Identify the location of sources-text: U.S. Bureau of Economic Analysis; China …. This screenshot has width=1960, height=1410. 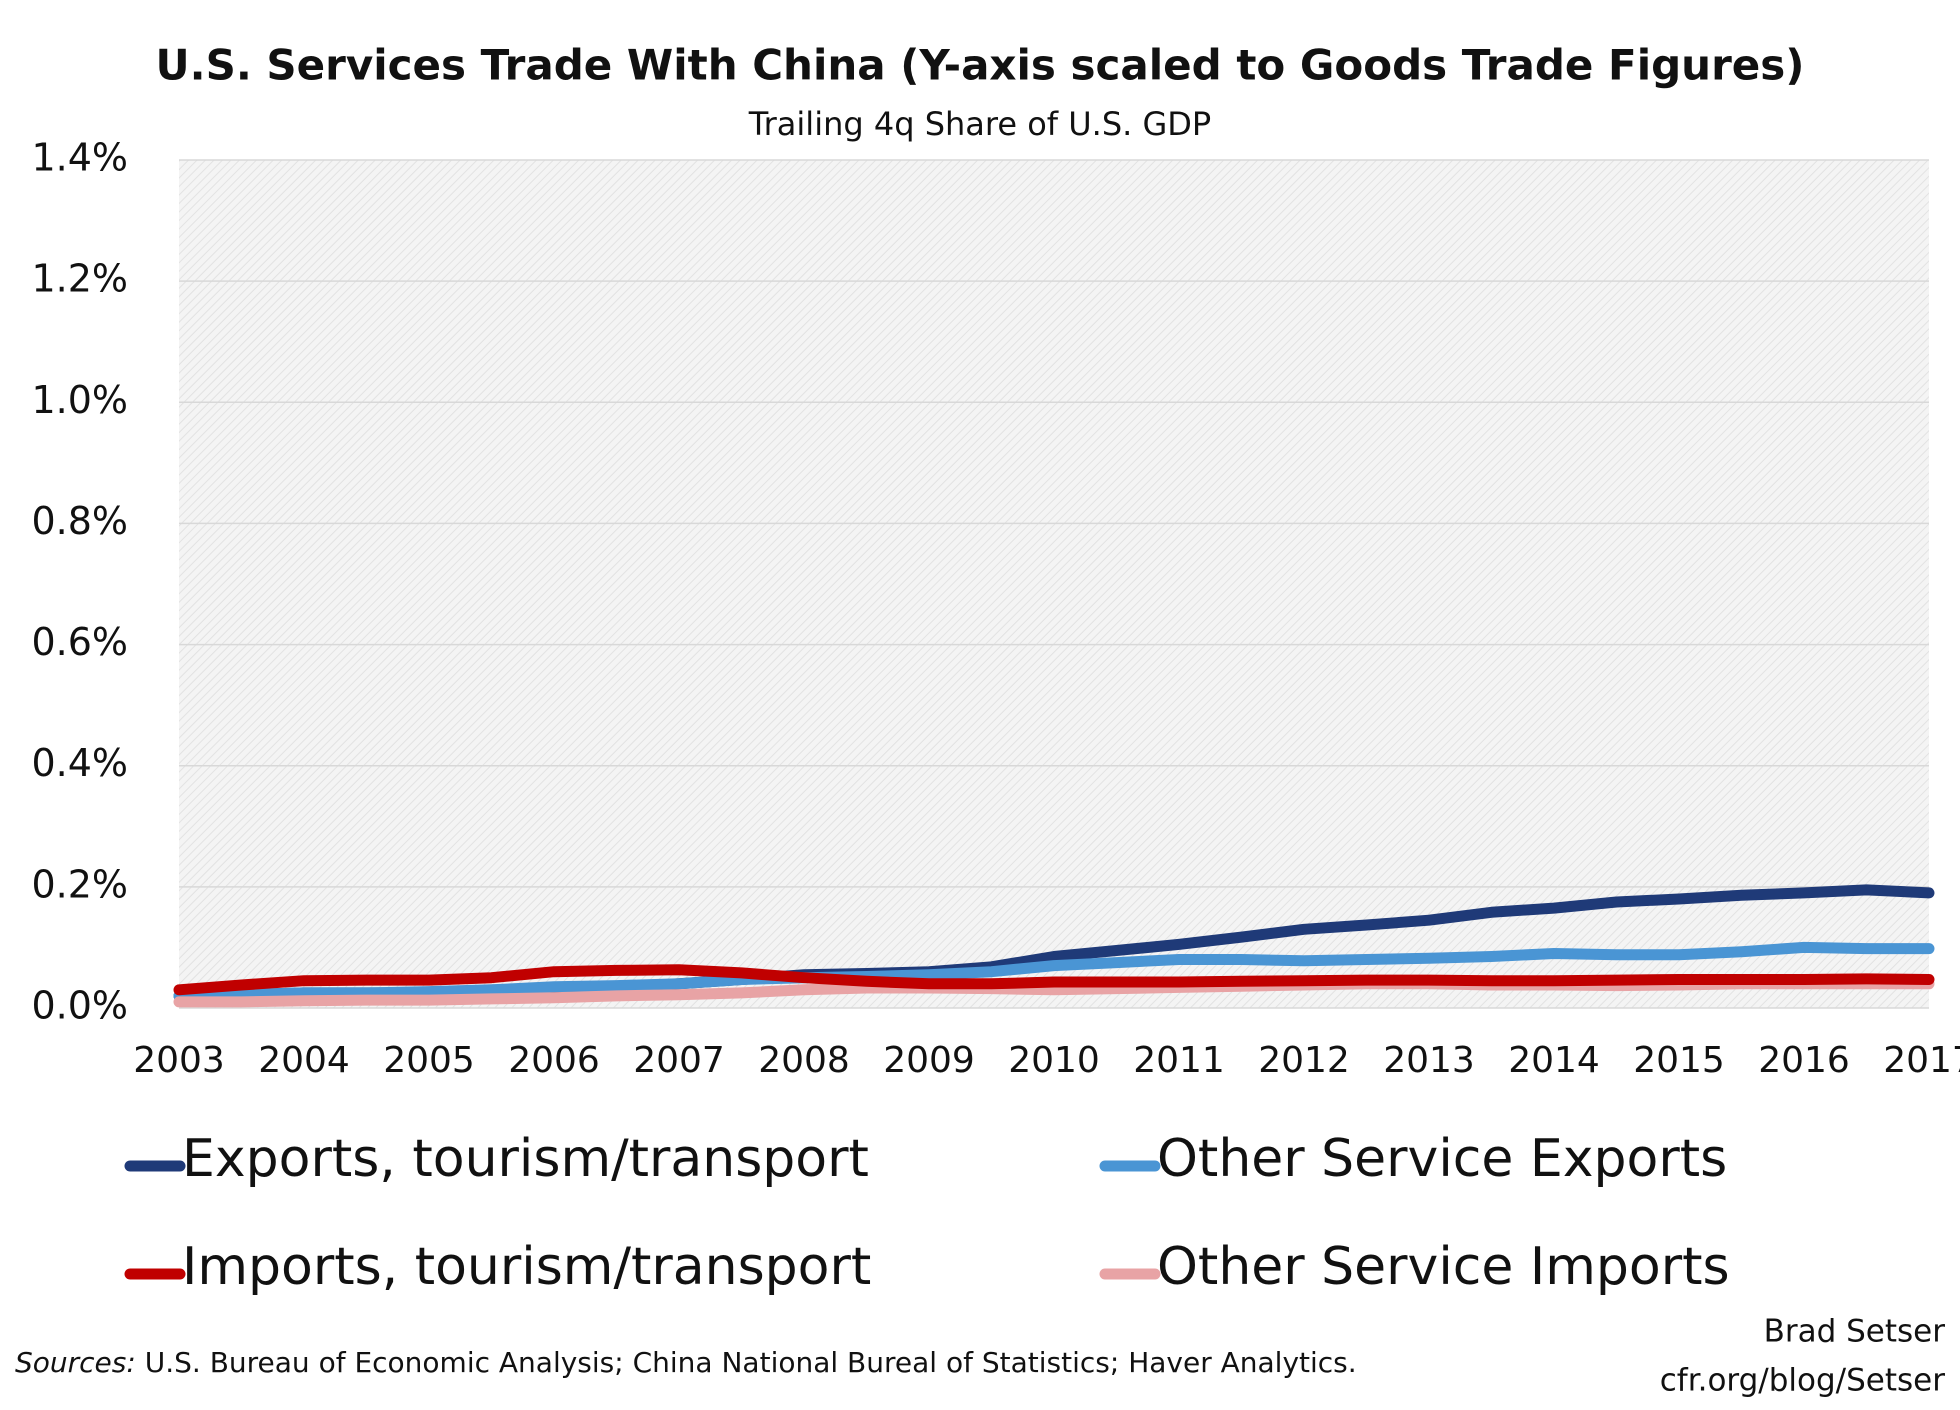
(751, 1362).